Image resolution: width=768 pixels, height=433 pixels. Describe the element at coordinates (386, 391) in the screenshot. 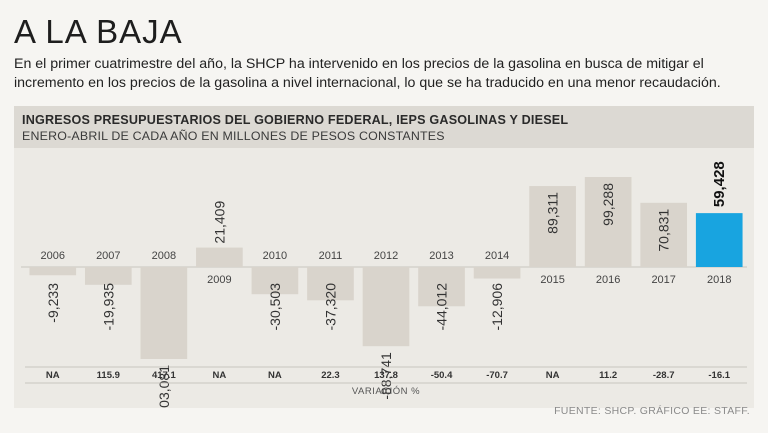

I see `variation-label: VARIACIÓN %` at that location.